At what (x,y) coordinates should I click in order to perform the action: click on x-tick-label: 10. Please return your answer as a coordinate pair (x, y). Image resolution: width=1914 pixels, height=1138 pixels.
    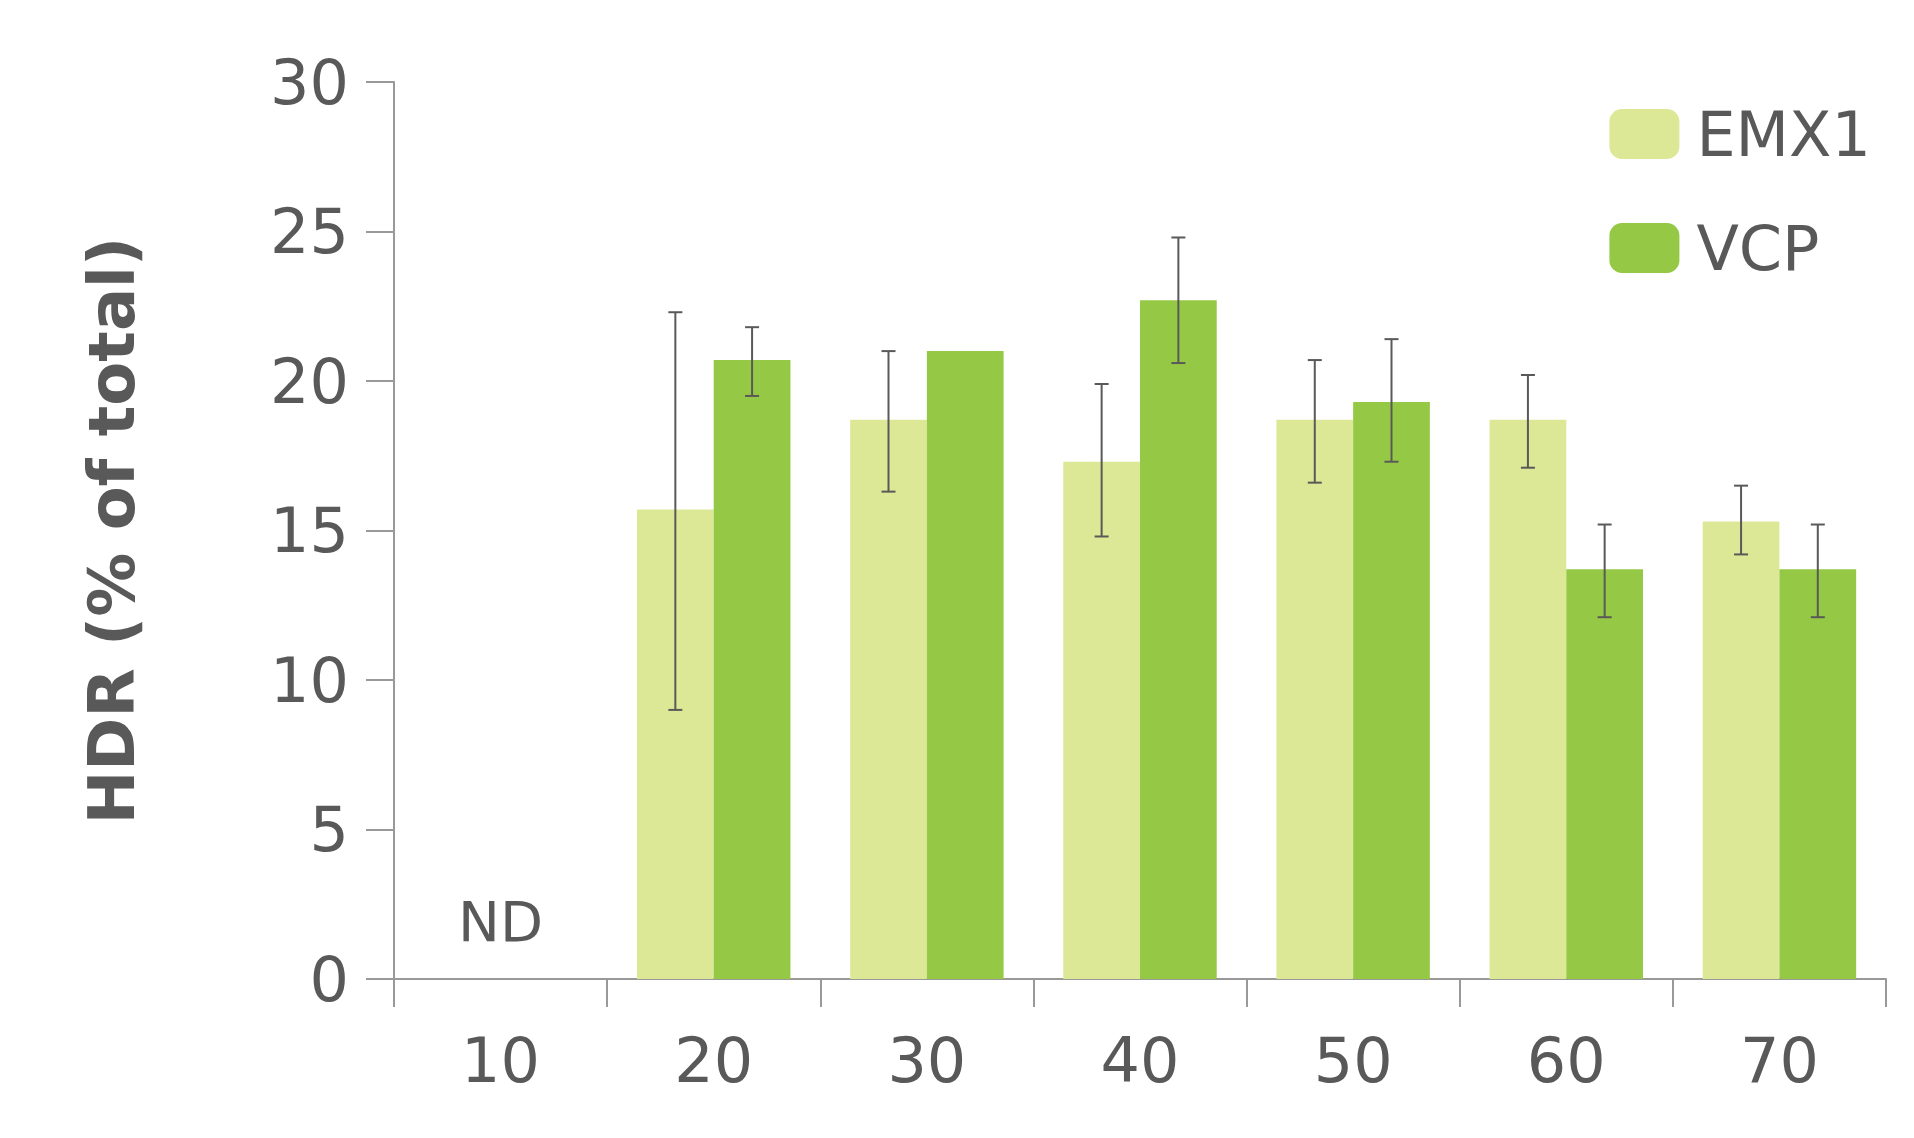
    Looking at the image, I should click on (501, 1060).